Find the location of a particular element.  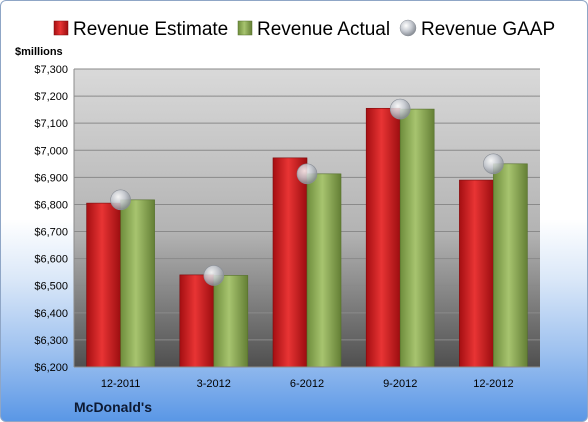

legend-swatch-revenue-actual is located at coordinates (245, 28).